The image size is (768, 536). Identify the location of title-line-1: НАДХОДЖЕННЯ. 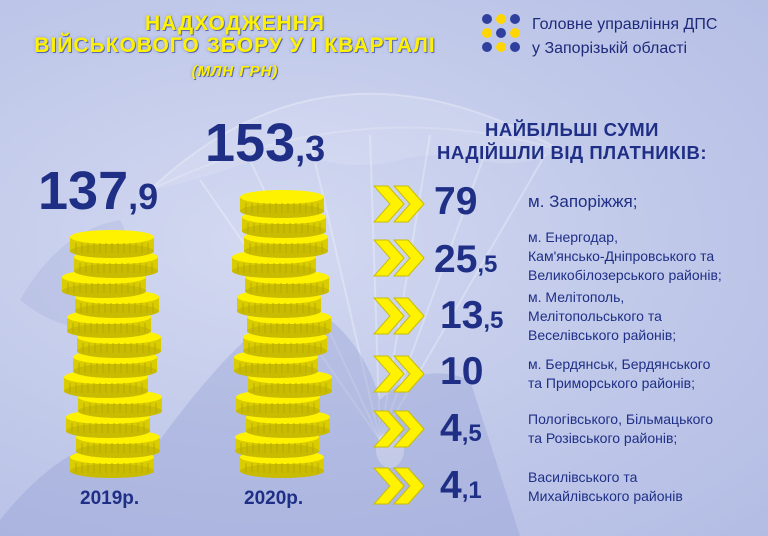
(235, 23).